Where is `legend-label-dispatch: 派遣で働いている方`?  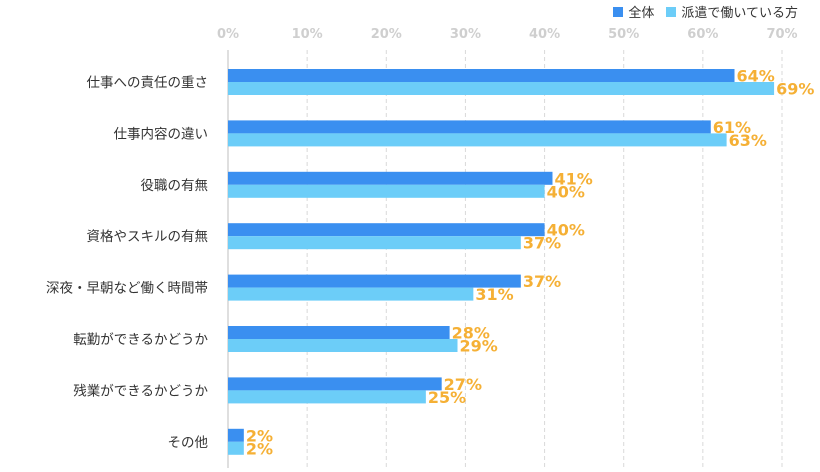 legend-label-dispatch: 派遣で働いている方 is located at coordinates (739, 13).